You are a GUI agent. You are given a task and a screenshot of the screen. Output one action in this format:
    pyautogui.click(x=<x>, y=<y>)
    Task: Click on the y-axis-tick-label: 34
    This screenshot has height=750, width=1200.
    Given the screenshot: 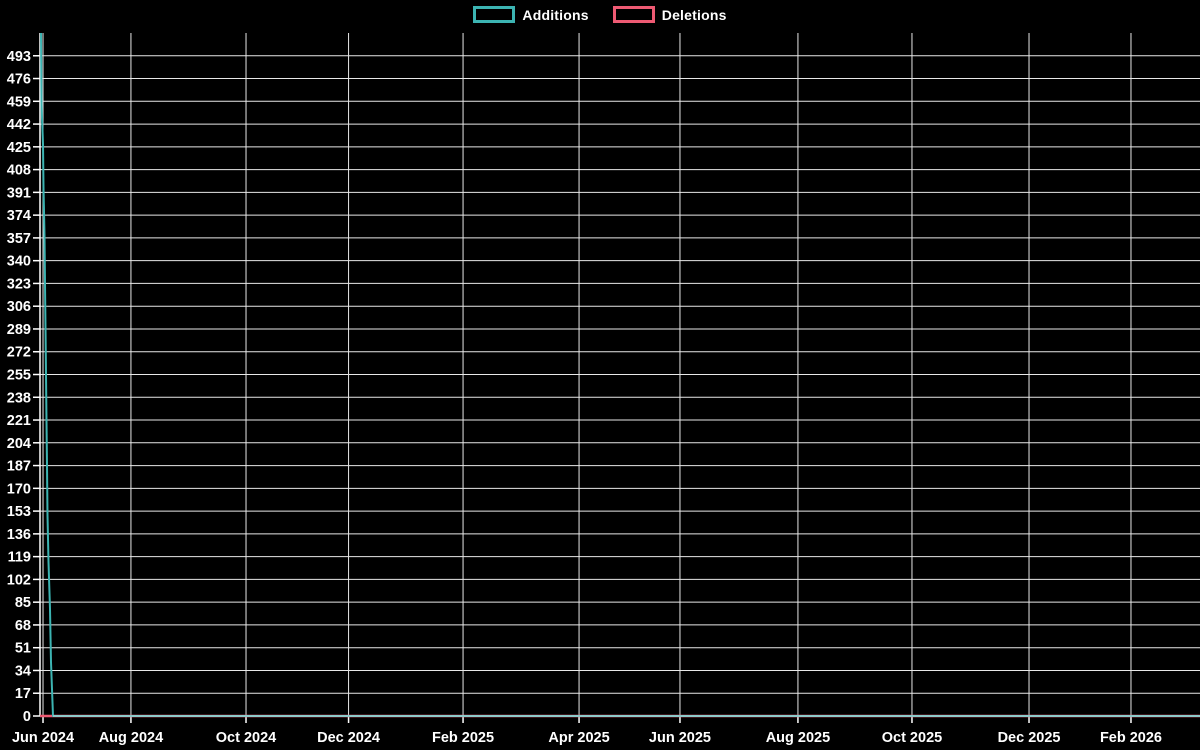 What is the action you would take?
    pyautogui.click(x=23, y=671)
    